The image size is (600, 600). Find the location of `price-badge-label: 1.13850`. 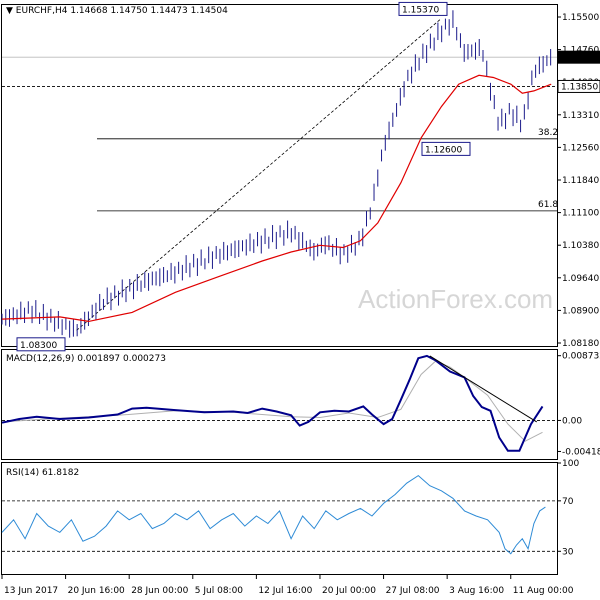

price-badge-label: 1.13850 is located at coordinates (579, 87).